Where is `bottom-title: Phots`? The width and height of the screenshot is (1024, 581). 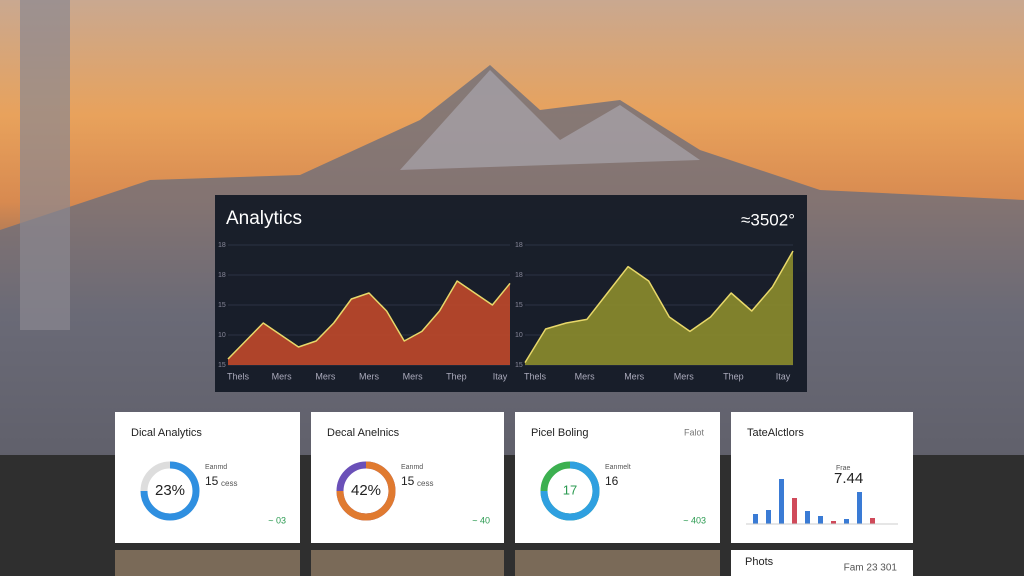 bottom-title: Phots is located at coordinates (759, 562).